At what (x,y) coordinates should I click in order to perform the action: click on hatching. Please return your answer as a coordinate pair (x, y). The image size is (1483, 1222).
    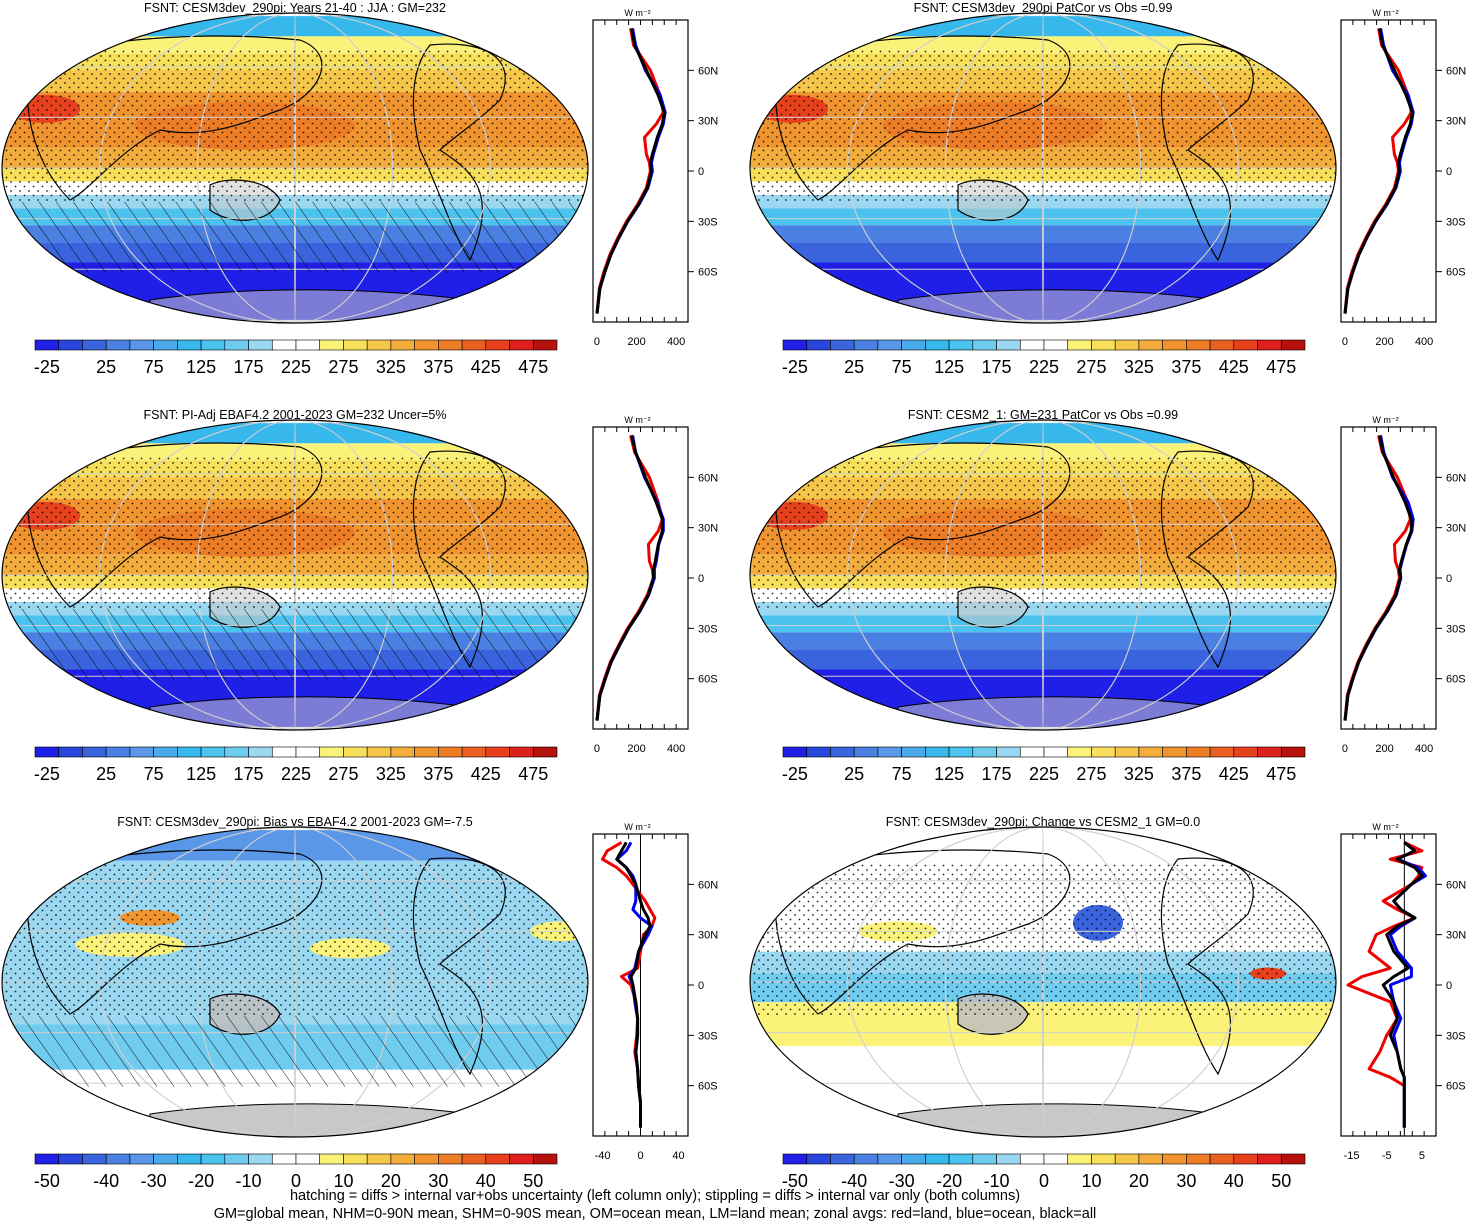
    Looking at the image, I should click on (295, 644).